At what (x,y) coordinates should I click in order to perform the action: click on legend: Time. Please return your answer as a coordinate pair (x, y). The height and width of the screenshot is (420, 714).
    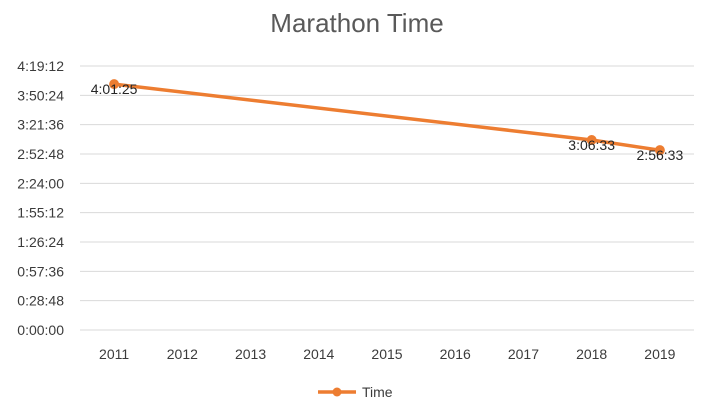
    Looking at the image, I should click on (355, 392).